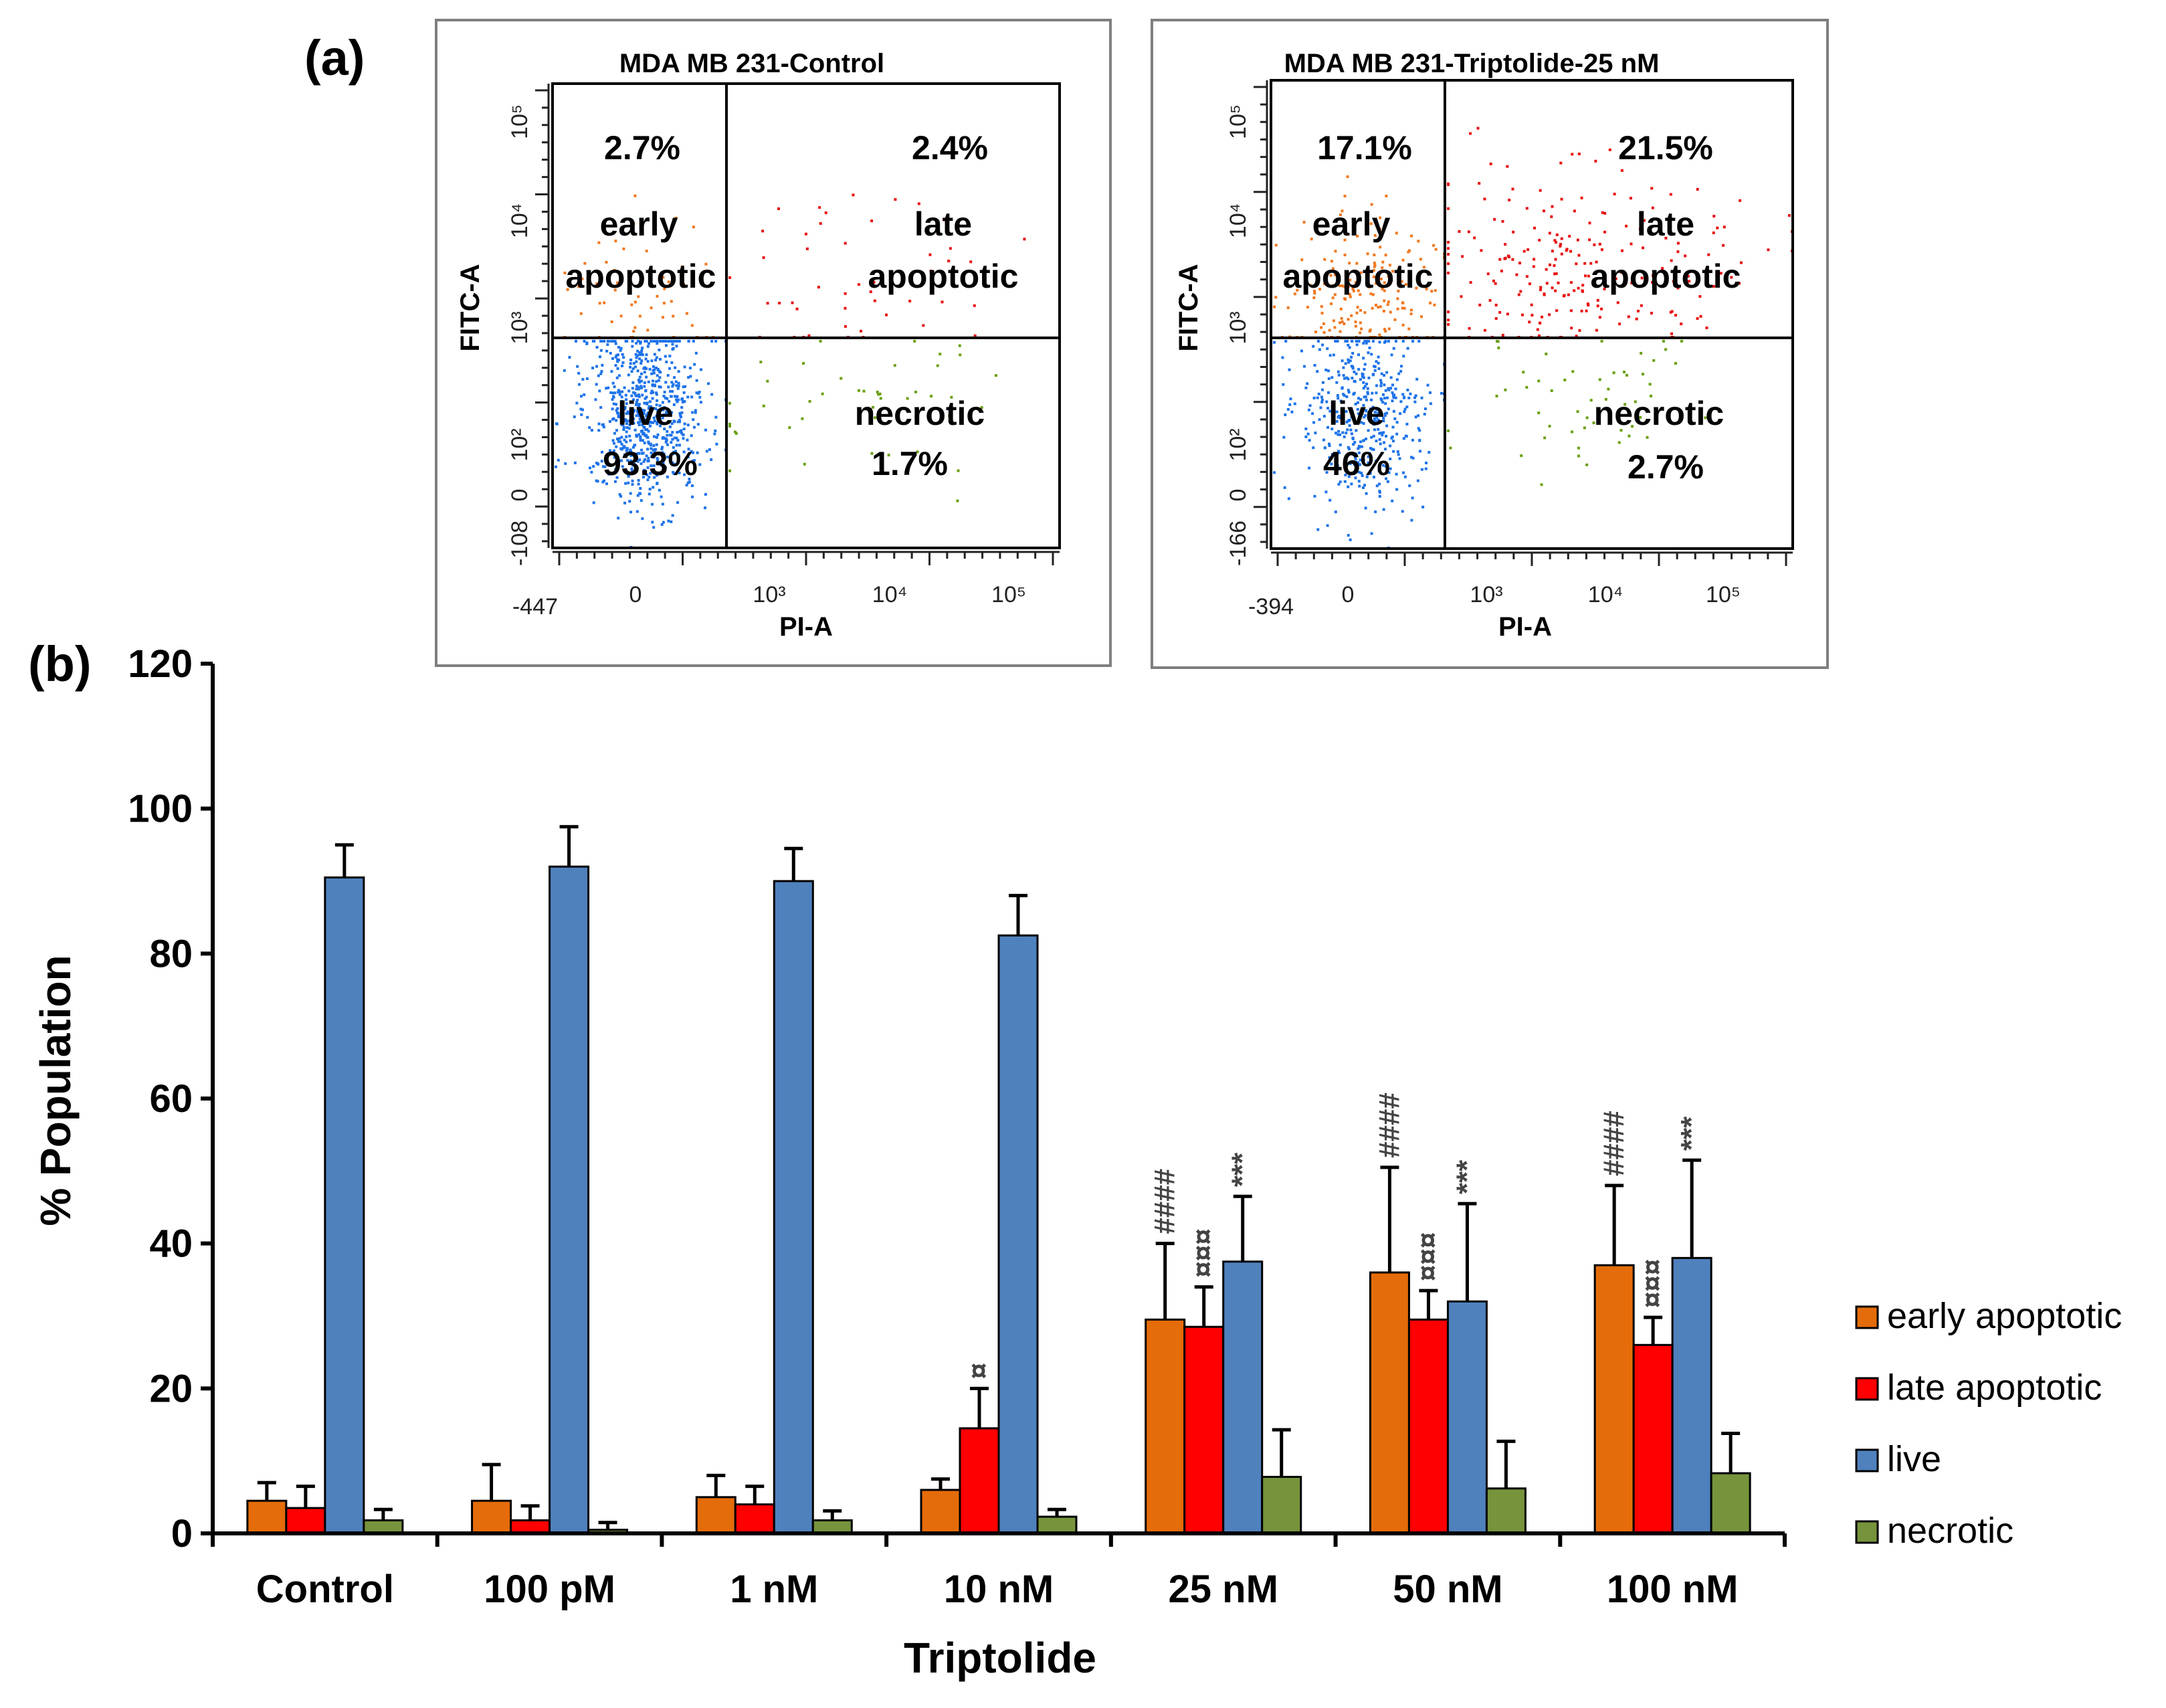 The width and height of the screenshot is (2166, 1708). What do you see at coordinates (641, 276) in the screenshot?
I see `quadrant-early-label: apoptotic` at bounding box center [641, 276].